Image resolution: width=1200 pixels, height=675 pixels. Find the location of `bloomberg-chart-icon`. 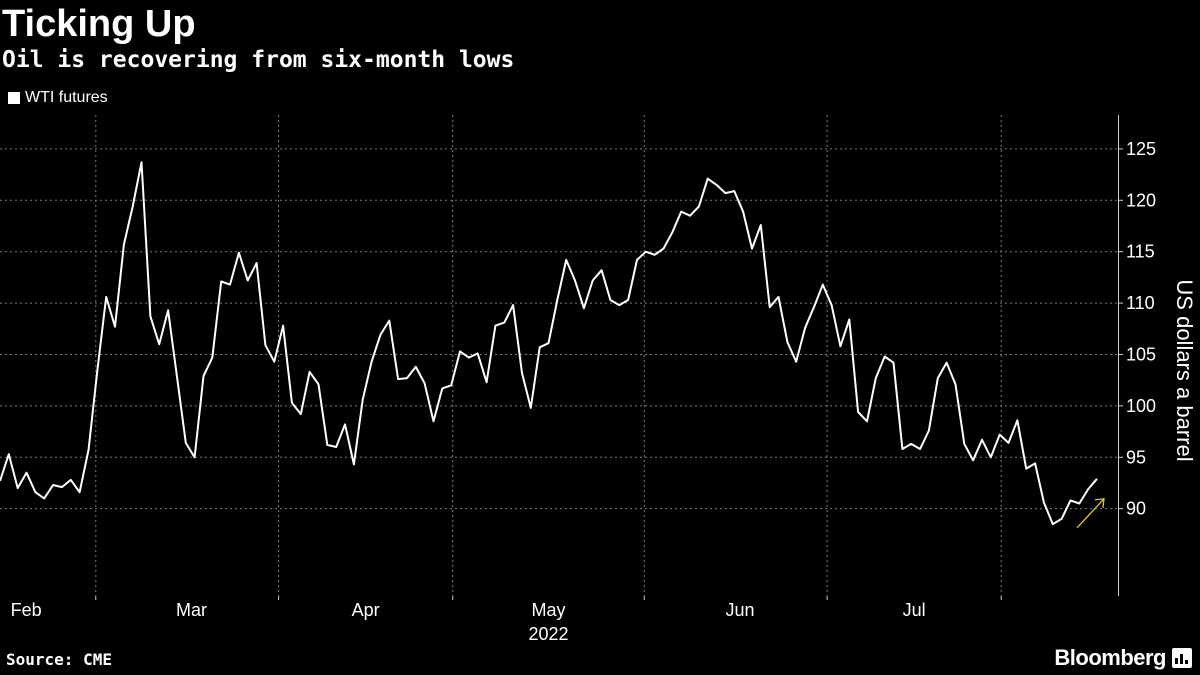

bloomberg-chart-icon is located at coordinates (1182, 658).